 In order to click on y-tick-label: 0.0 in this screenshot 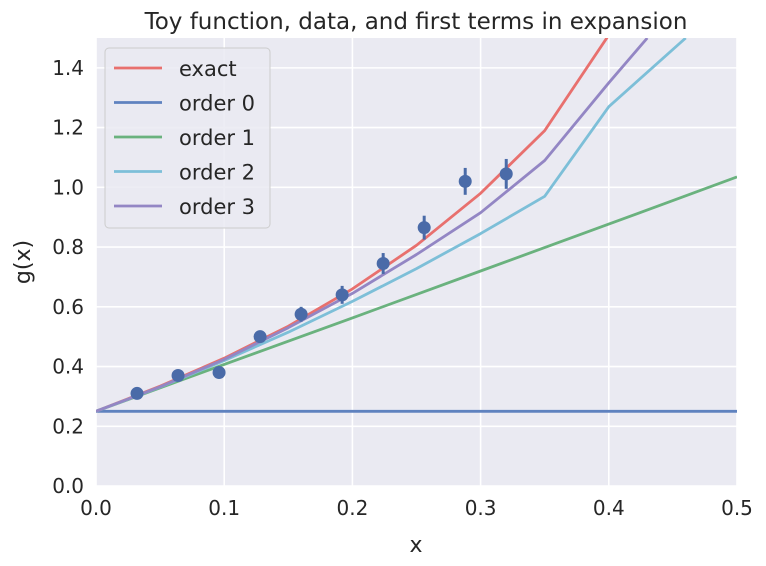, I will do `click(68, 486)`.